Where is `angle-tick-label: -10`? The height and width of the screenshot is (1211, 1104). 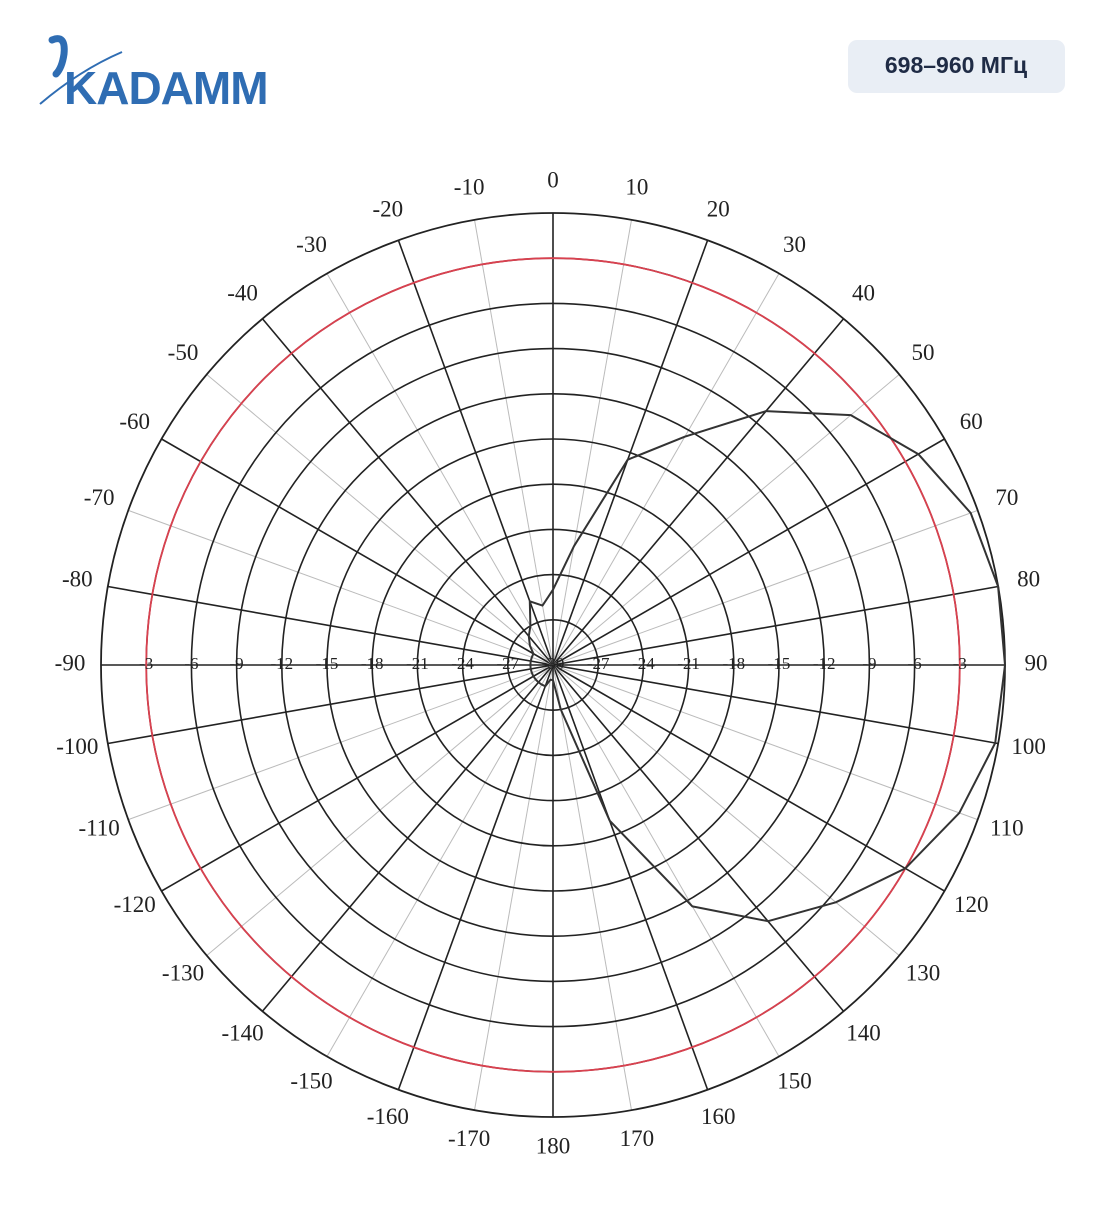
angle-tick-label: -10 is located at coordinates (469, 187).